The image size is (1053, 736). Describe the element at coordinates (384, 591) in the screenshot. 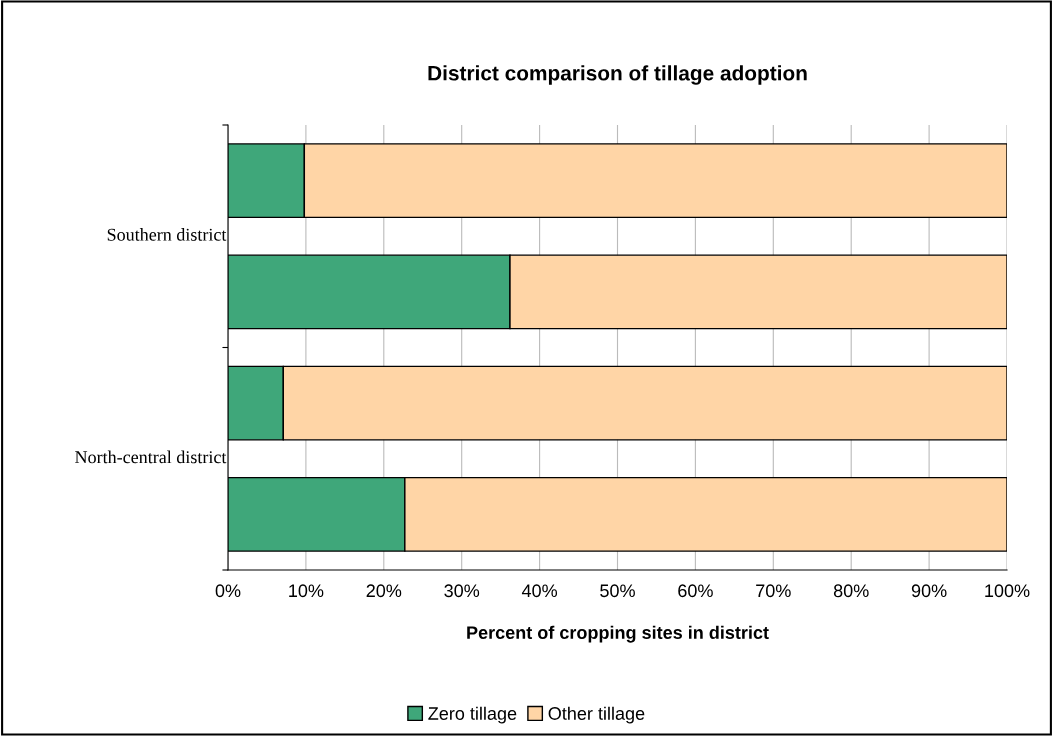

I see `x-tick-label: 20%` at that location.